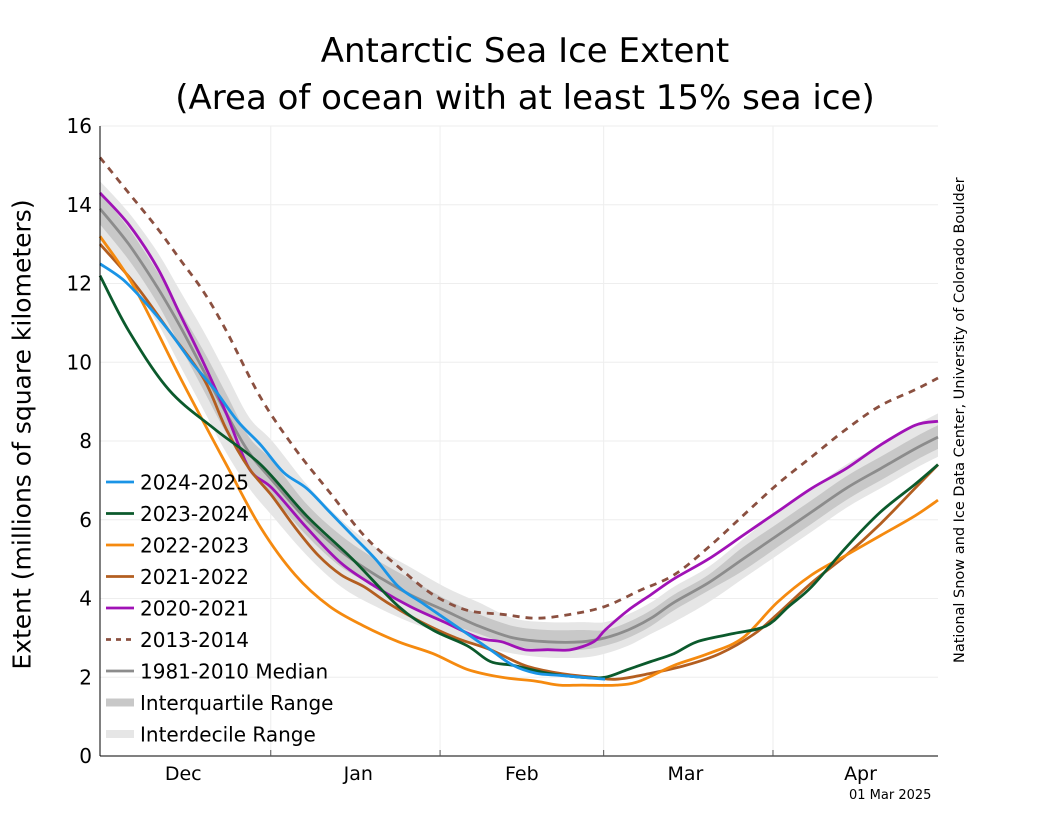 The image size is (1050, 840). What do you see at coordinates (236, 703) in the screenshot?
I see `legend-label-interquartile-range: Interquartile Range` at bounding box center [236, 703].